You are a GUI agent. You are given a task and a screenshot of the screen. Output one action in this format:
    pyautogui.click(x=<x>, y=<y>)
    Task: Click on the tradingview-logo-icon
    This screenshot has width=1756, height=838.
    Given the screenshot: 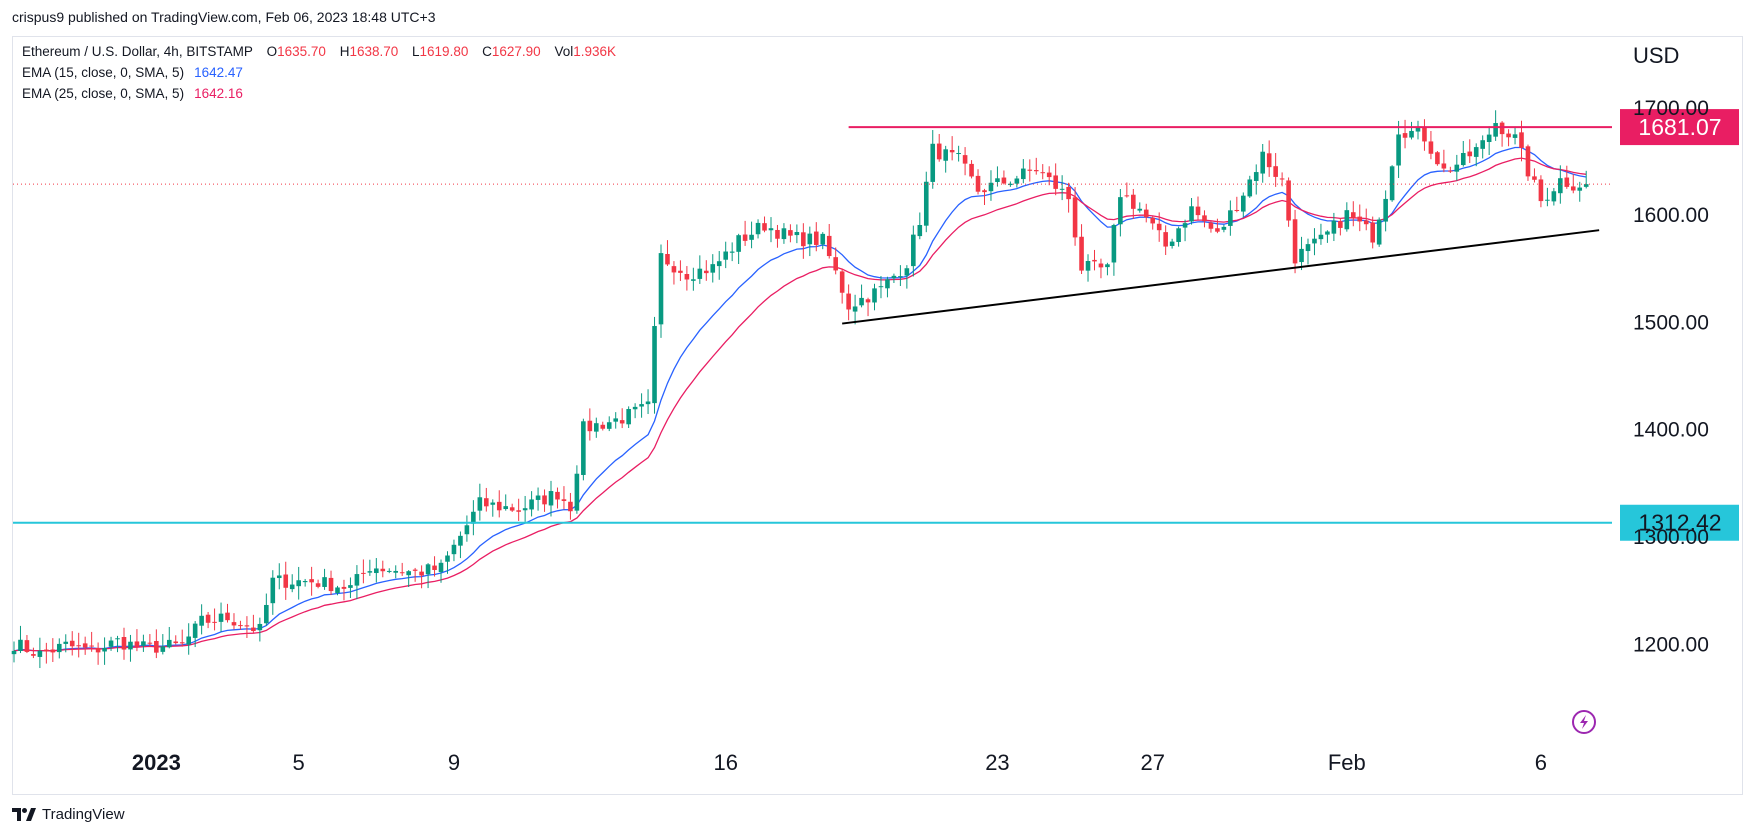 What is the action you would take?
    pyautogui.click(x=24, y=814)
    